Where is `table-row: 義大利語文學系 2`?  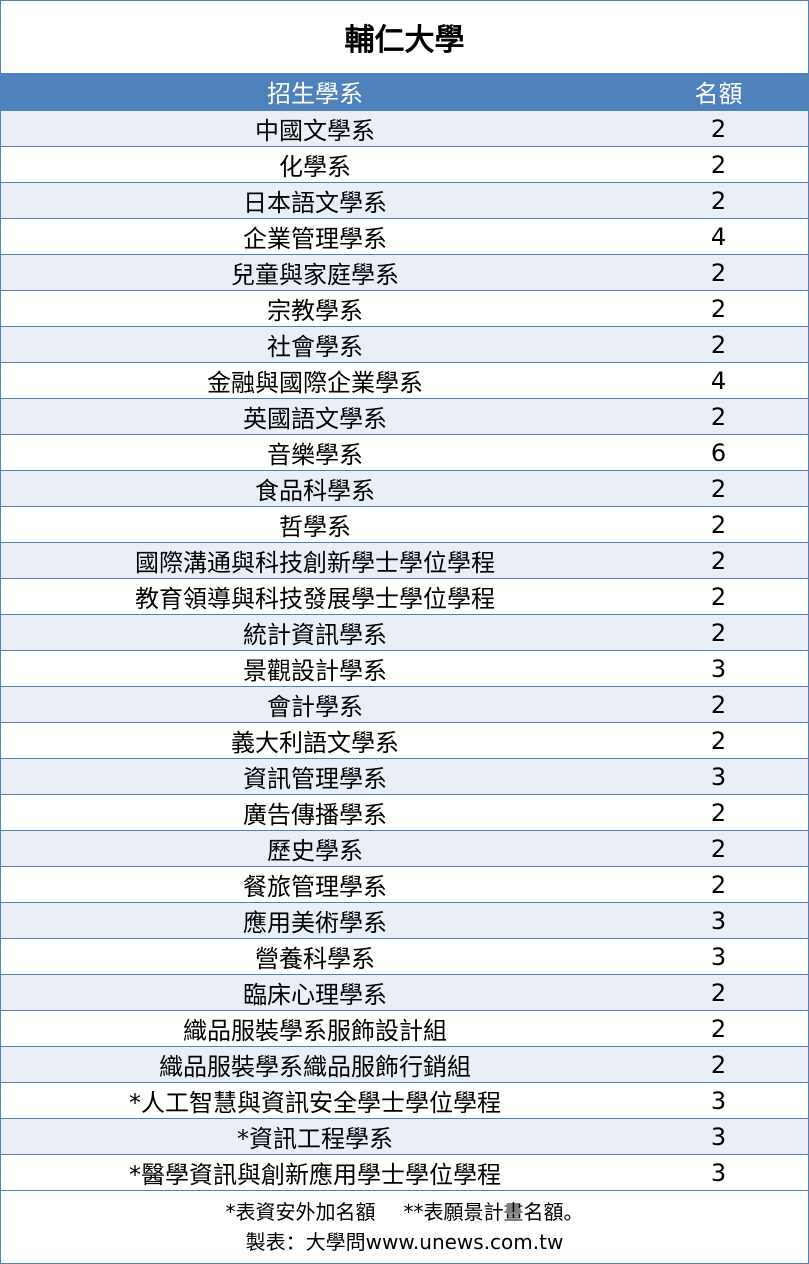
table-row: 義大利語文學系 2 is located at coordinates (404, 740).